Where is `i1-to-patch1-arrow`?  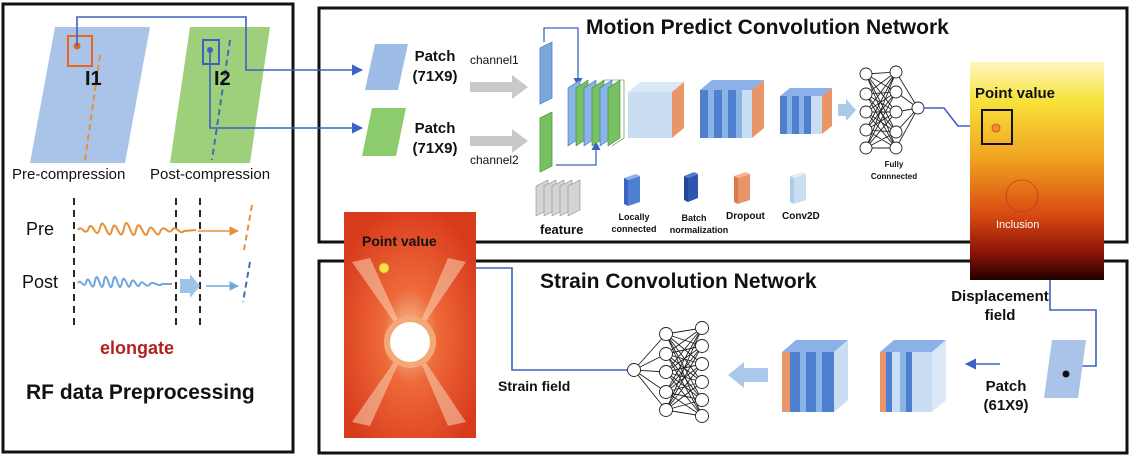 i1-to-patch1-arrow is located at coordinates (220, 46).